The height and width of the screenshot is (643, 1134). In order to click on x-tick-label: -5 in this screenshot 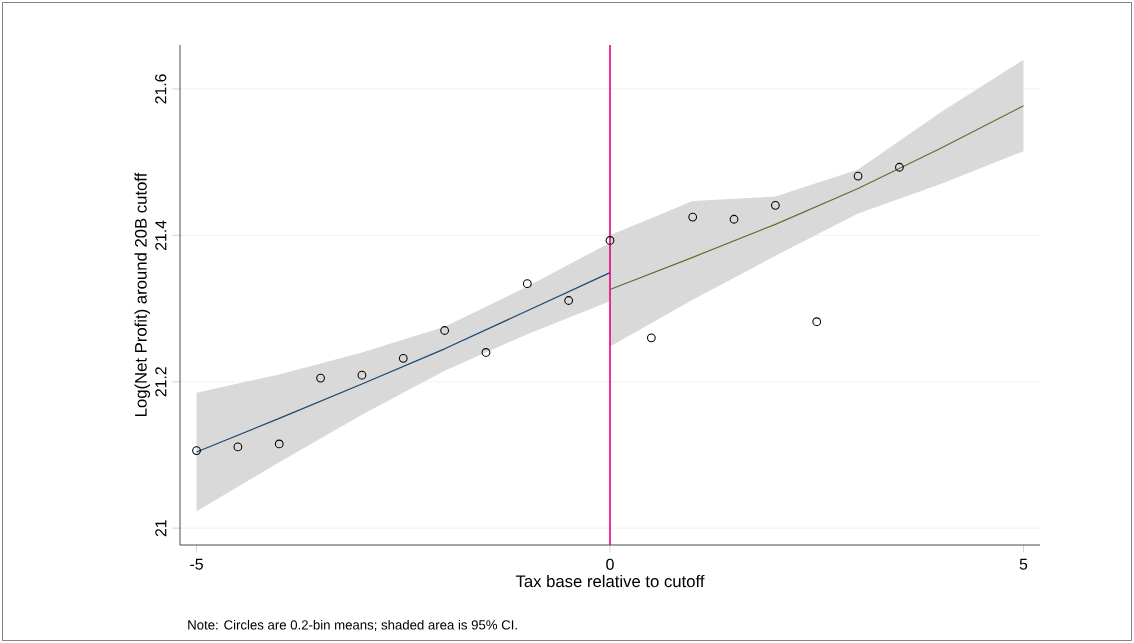, I will do `click(196, 564)`.